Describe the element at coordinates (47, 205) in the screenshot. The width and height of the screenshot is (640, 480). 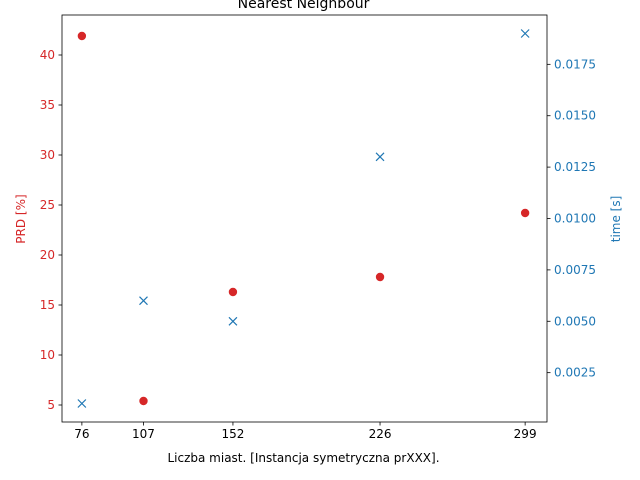
I see `left-y-tick-label: 25` at that location.